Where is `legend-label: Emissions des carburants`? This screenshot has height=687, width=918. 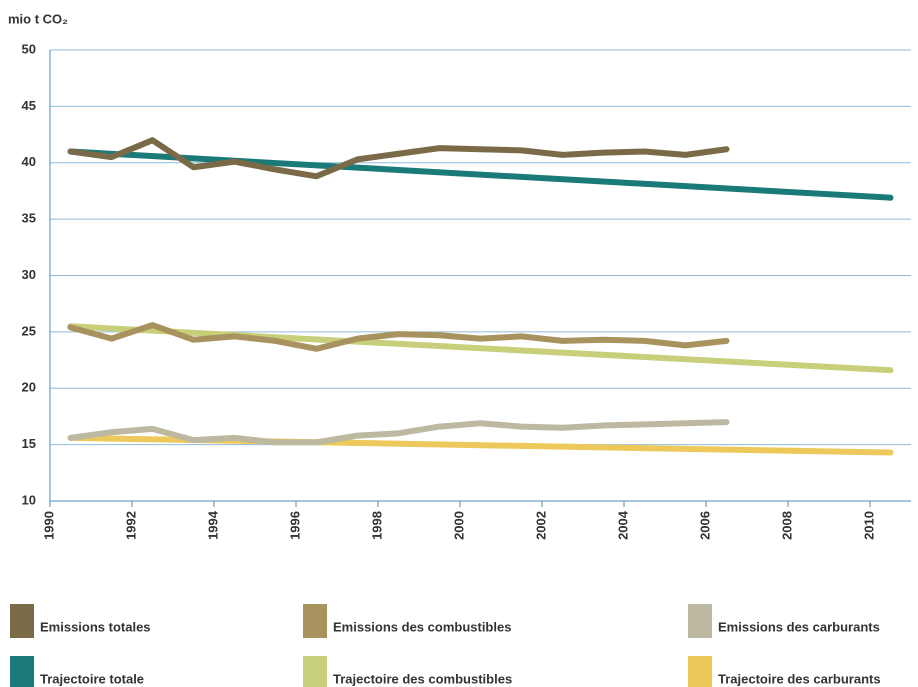 legend-label: Emissions des carburants is located at coordinates (799, 626).